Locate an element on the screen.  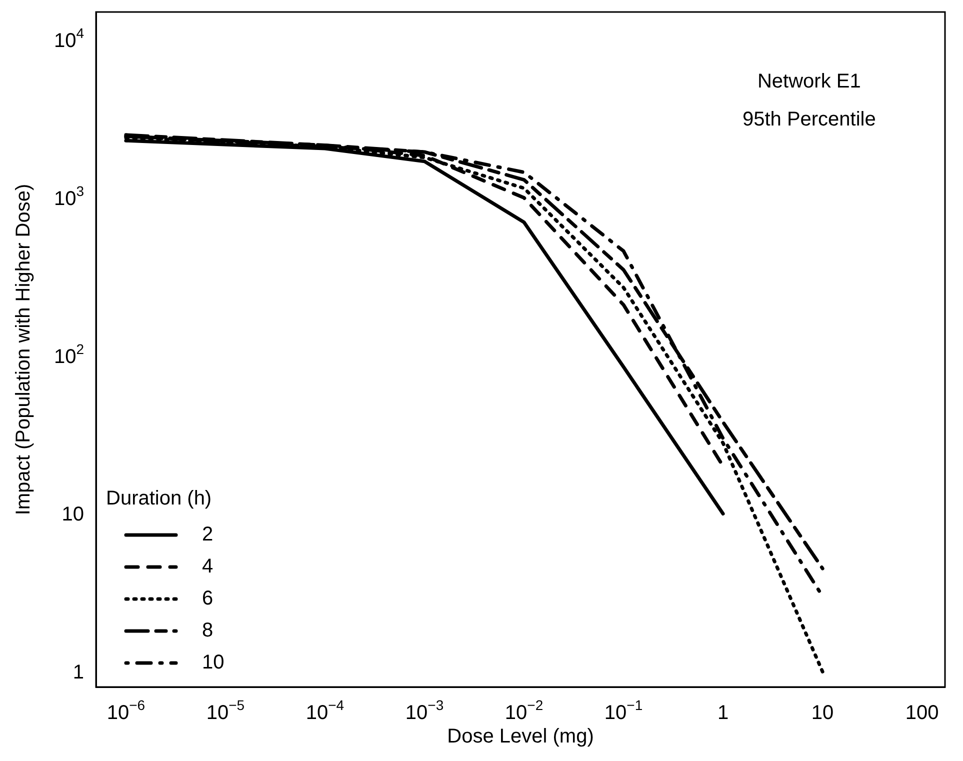
annotation: Network E1 is located at coordinates (809, 81).